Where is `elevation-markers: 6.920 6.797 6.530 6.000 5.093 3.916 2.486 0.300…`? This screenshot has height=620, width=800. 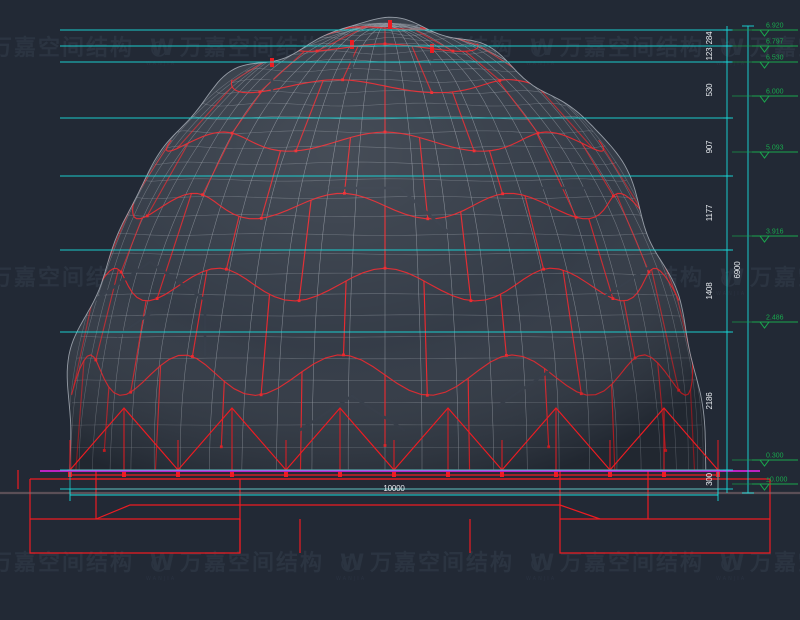 elevation-markers: 6.920 6.797 6.530 6.000 5.093 3.916 2.486 0.300… is located at coordinates (765, 257).